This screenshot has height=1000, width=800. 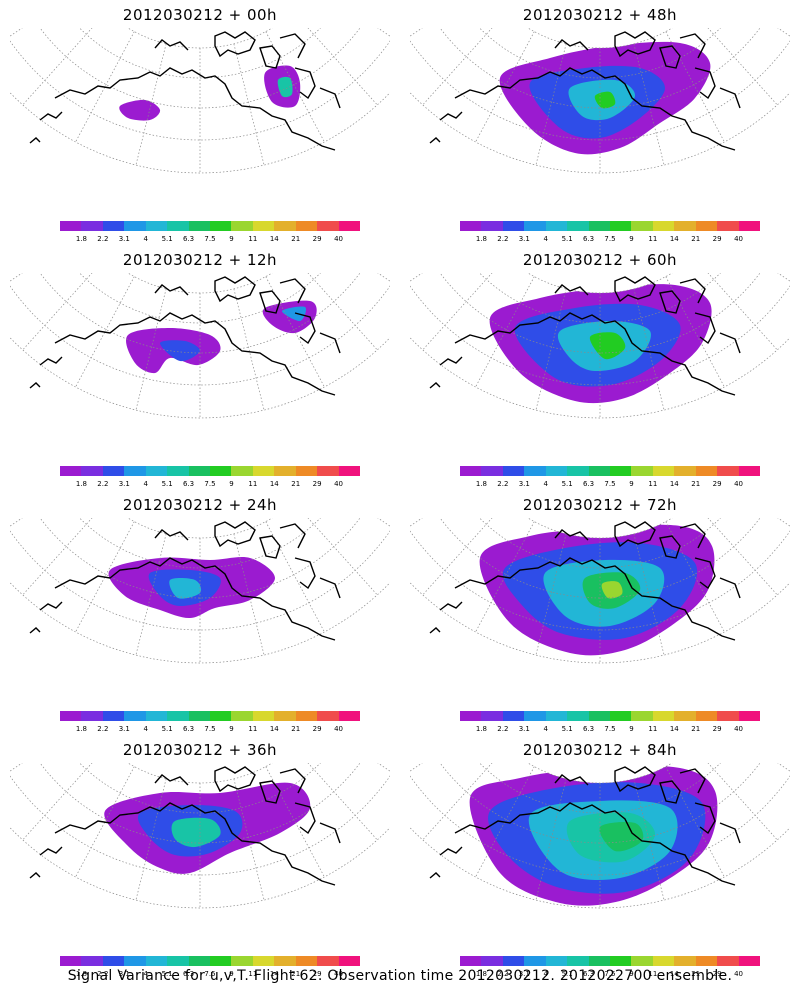 I want to click on panel-title: 2012030212 + 72h, so click(x=600, y=505).